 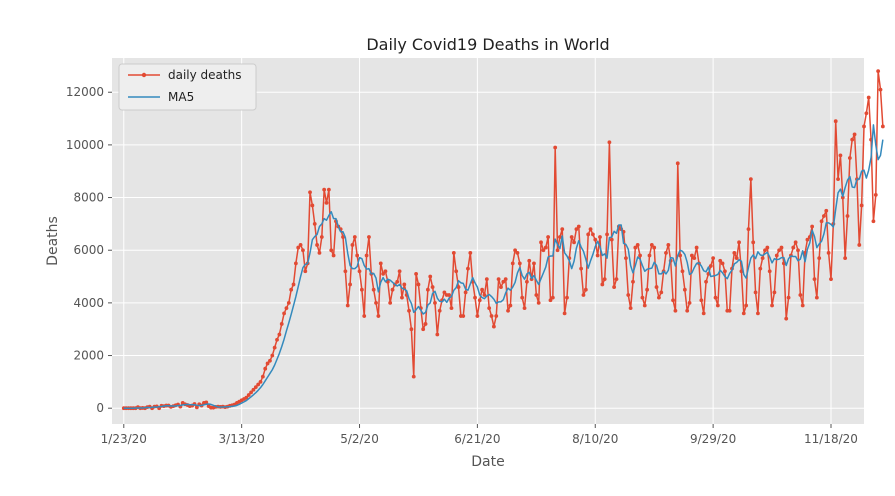 I want to click on y-axis-label: Deaths, so click(x=53, y=241).